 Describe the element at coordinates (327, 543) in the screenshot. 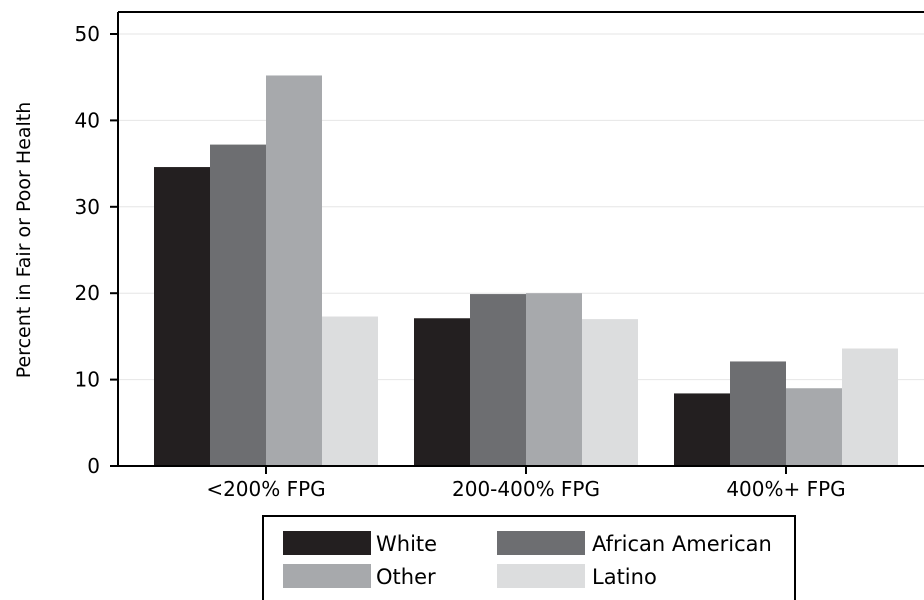

I see `legend-swatch-white` at that location.